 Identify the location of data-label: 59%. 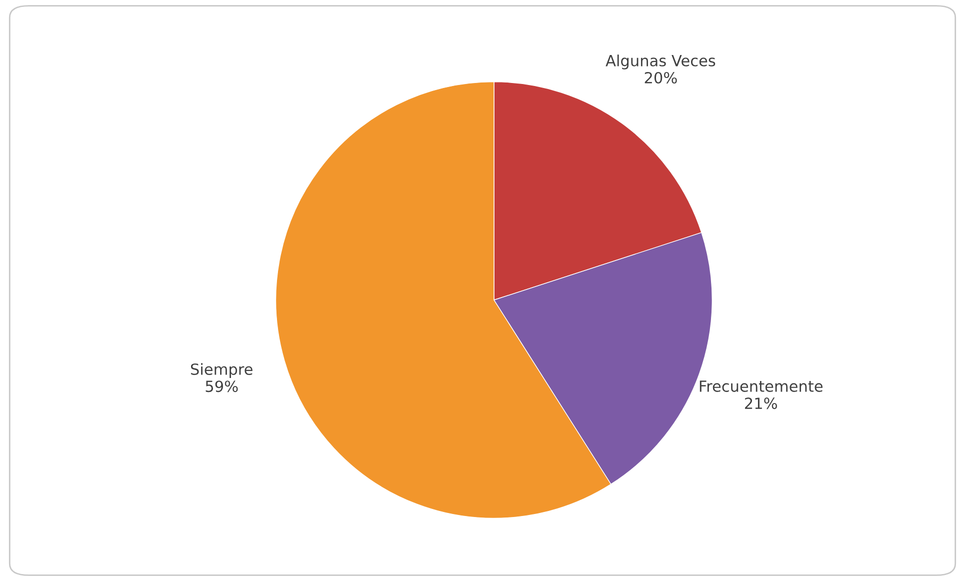
(222, 386).